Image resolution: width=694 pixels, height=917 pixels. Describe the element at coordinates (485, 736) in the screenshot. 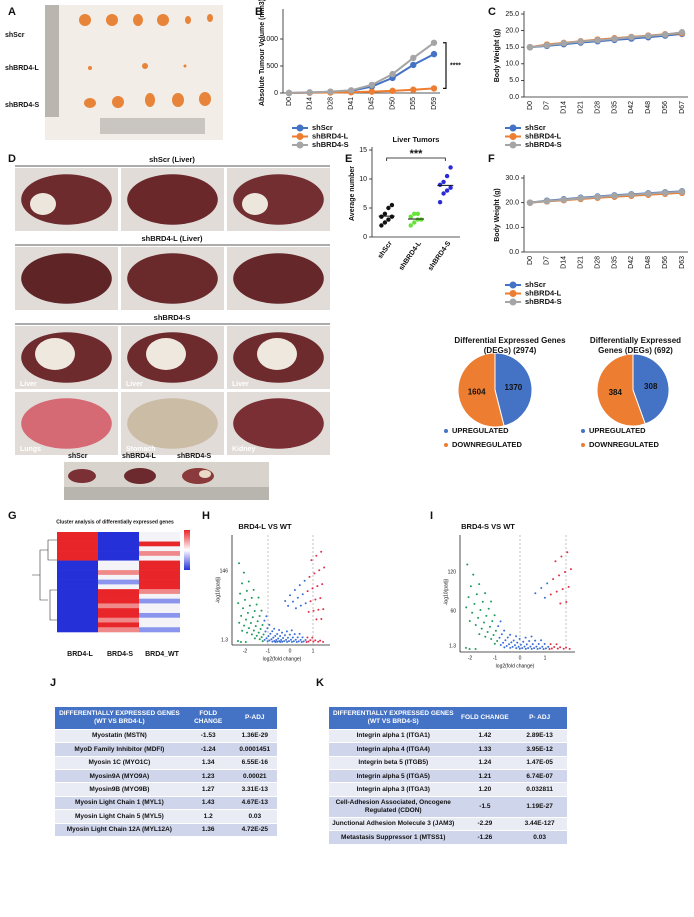

I see `table-cell: 1.42` at that location.